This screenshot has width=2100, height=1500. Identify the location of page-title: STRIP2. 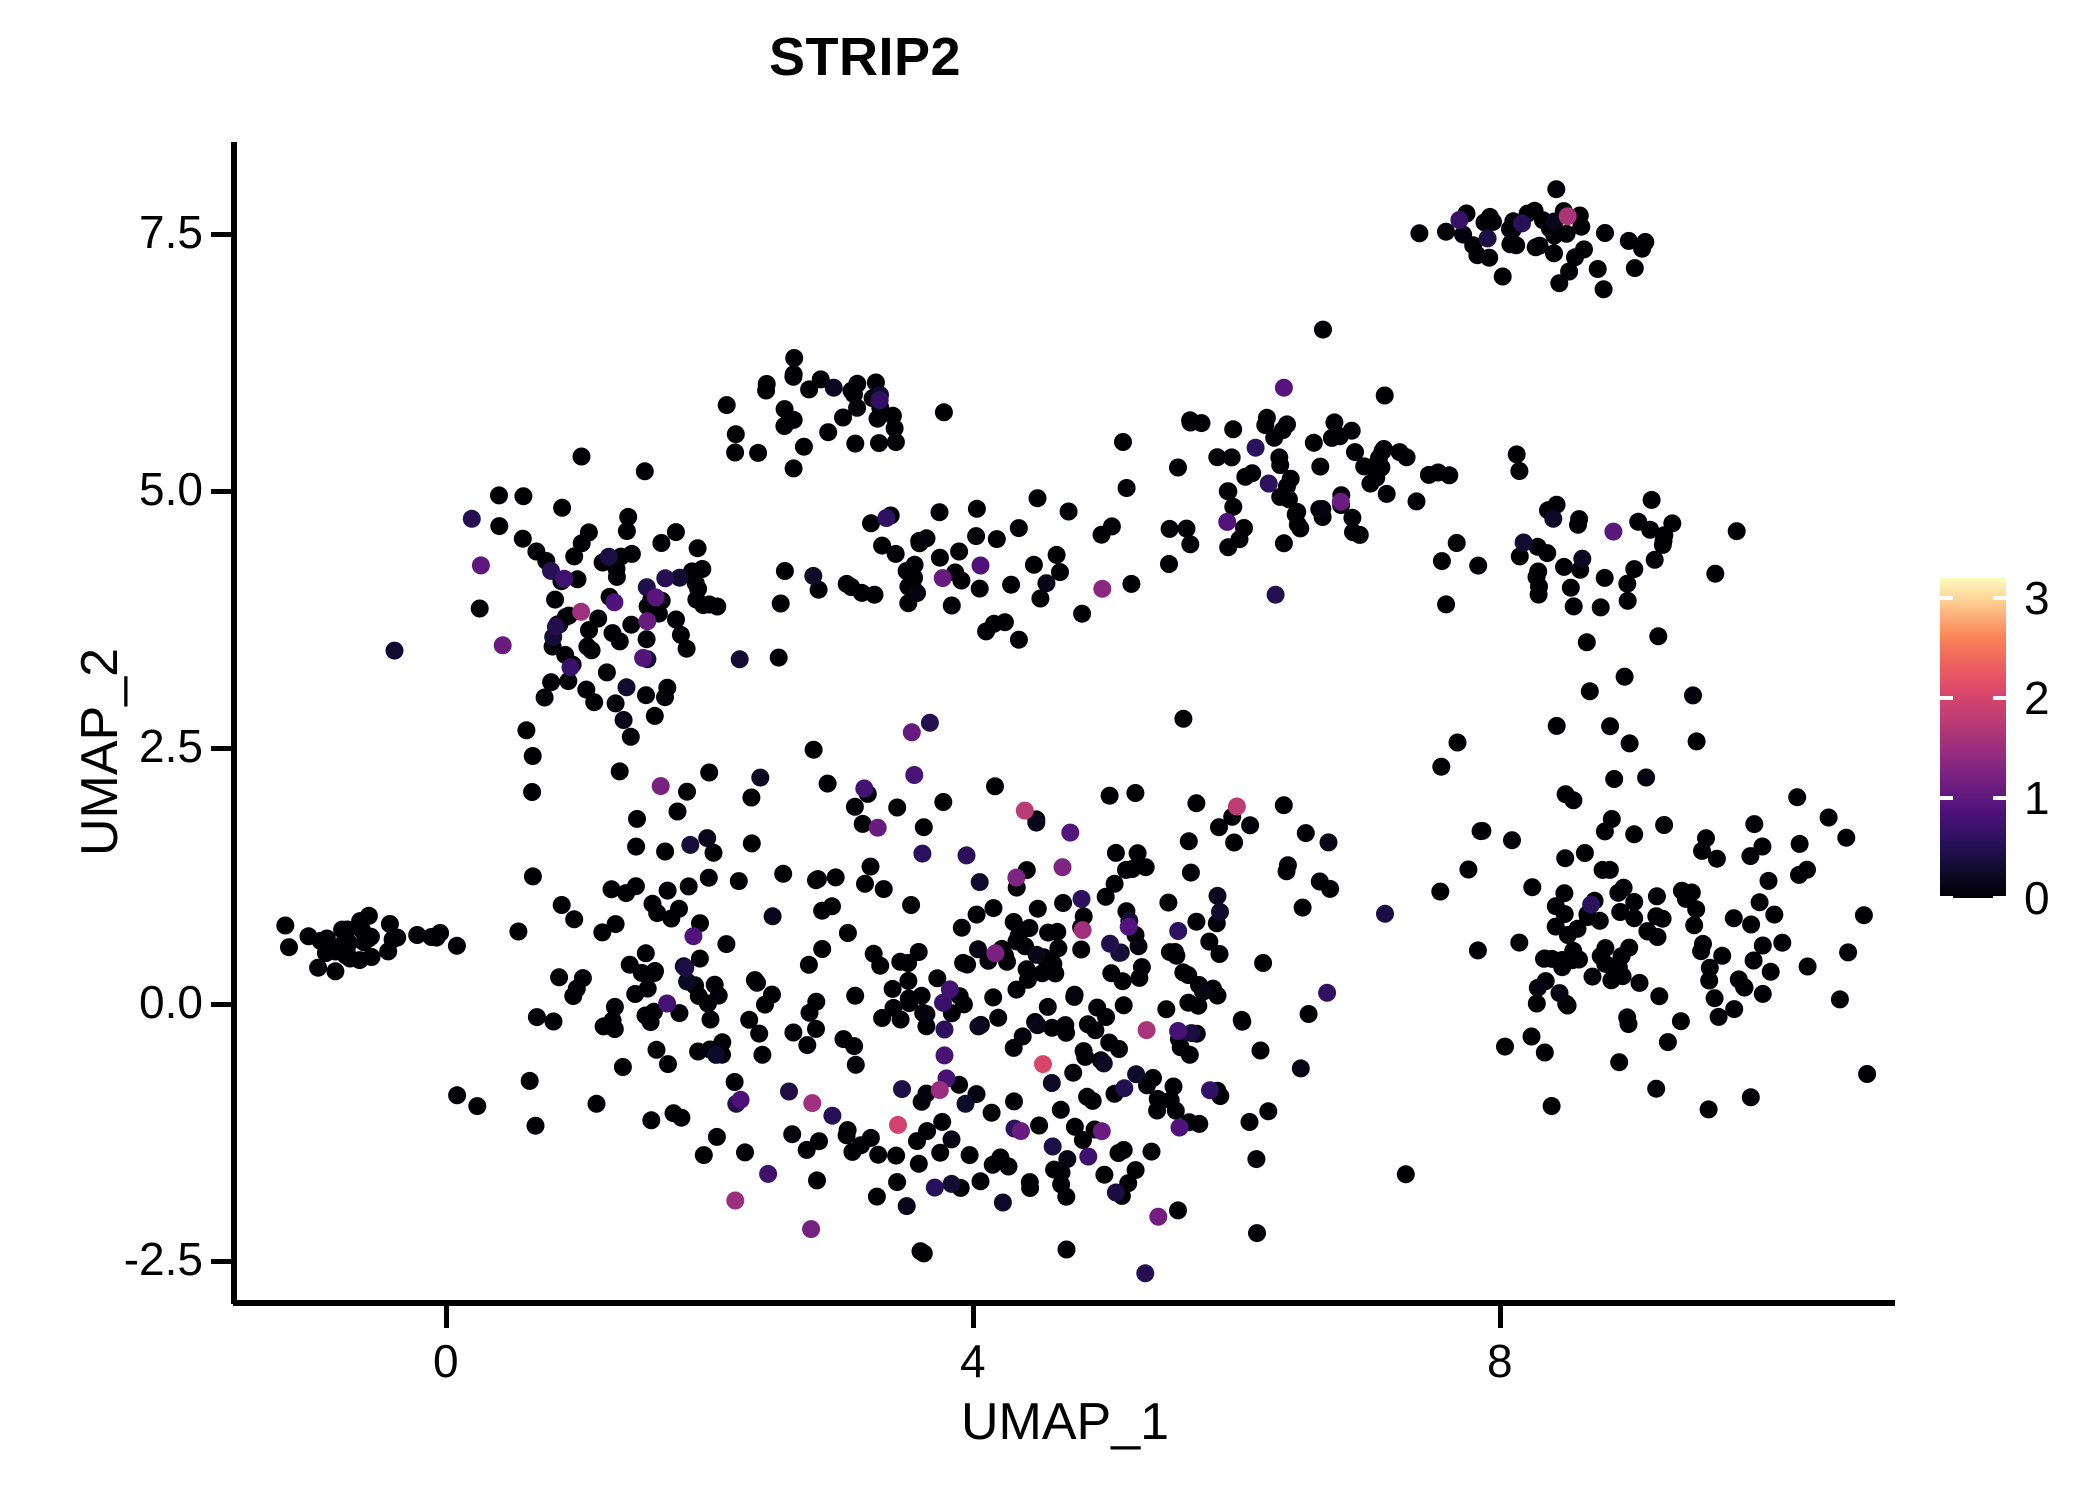
(865, 57).